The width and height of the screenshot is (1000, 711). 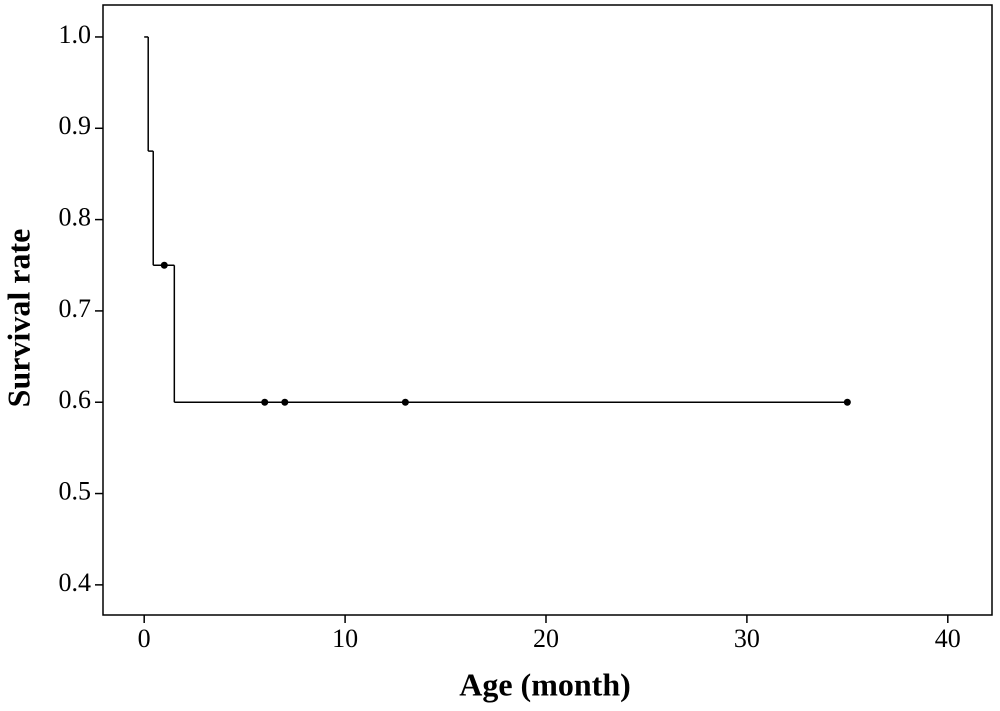 What do you see at coordinates (948, 638) in the screenshot?
I see `x-tick-label: 40` at bounding box center [948, 638].